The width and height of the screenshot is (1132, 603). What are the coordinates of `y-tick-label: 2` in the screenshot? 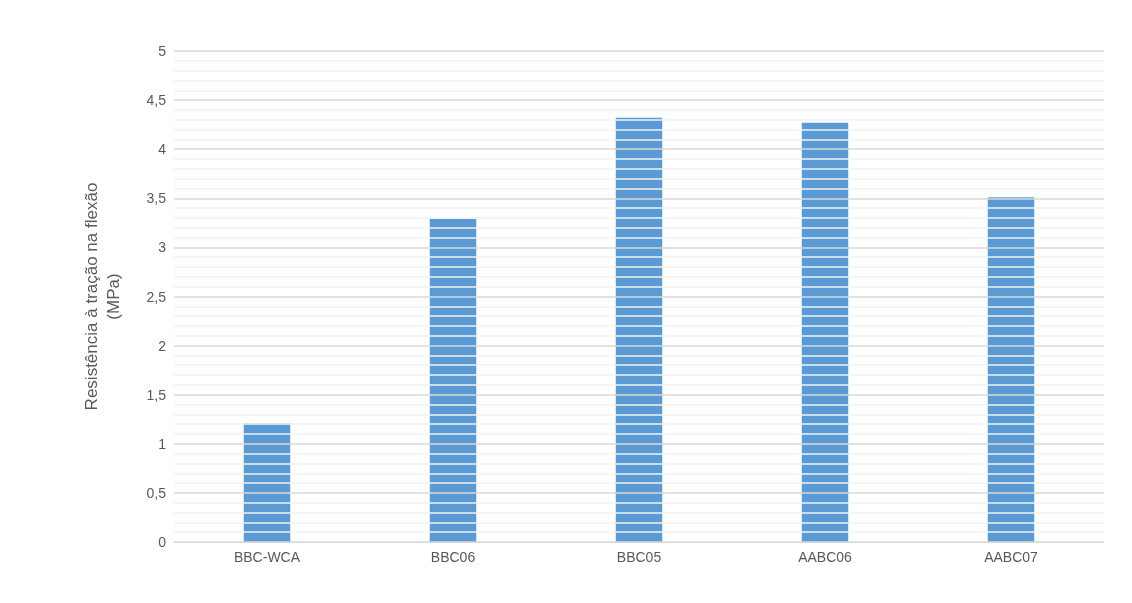 It's located at (162, 345).